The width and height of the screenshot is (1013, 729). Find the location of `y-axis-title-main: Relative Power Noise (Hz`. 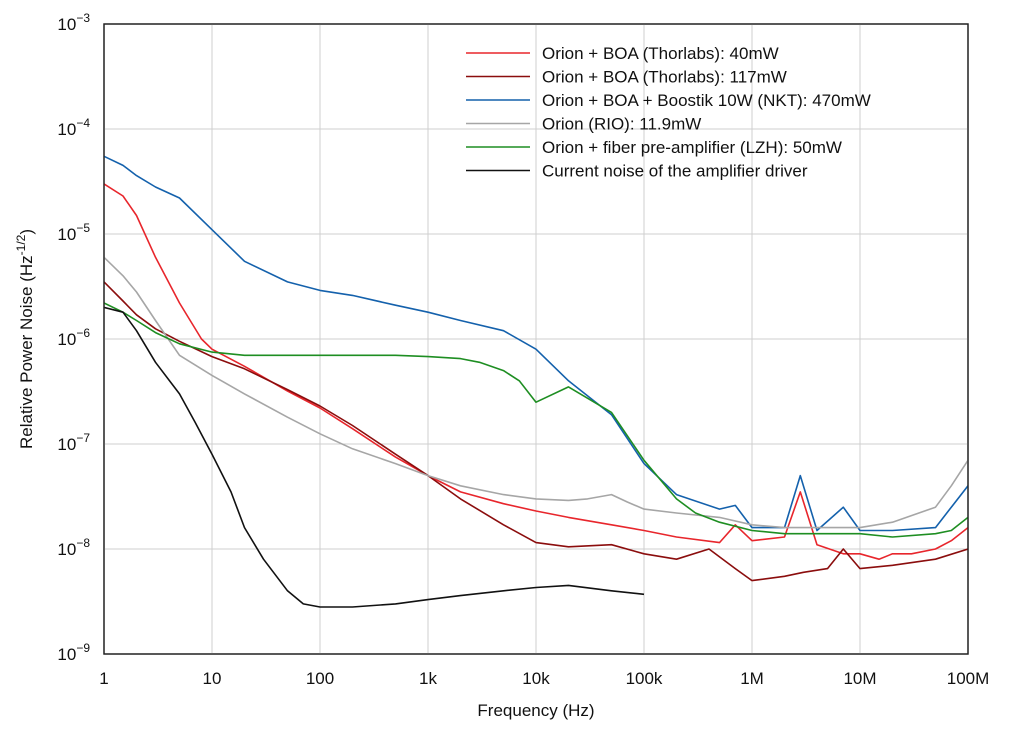

y-axis-title-main: Relative Power Noise (Hz is located at coordinates (26, 352).